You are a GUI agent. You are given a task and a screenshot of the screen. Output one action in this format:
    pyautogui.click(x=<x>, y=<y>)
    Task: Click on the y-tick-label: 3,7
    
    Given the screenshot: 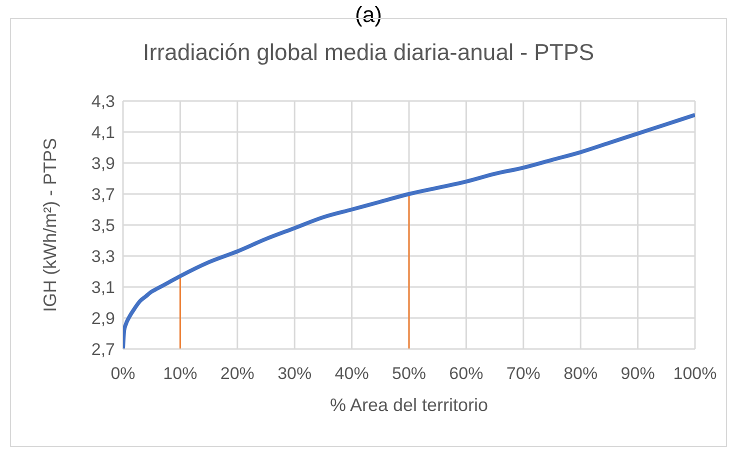 What is the action you would take?
    pyautogui.click(x=103, y=194)
    